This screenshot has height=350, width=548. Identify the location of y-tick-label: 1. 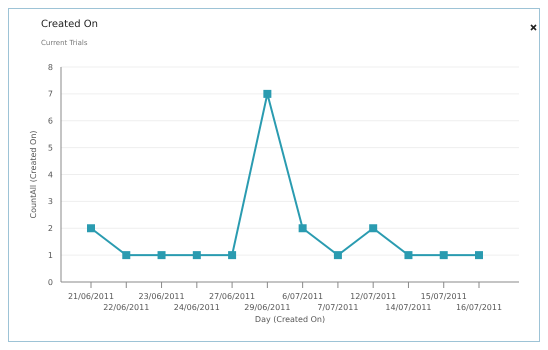
(50, 255).